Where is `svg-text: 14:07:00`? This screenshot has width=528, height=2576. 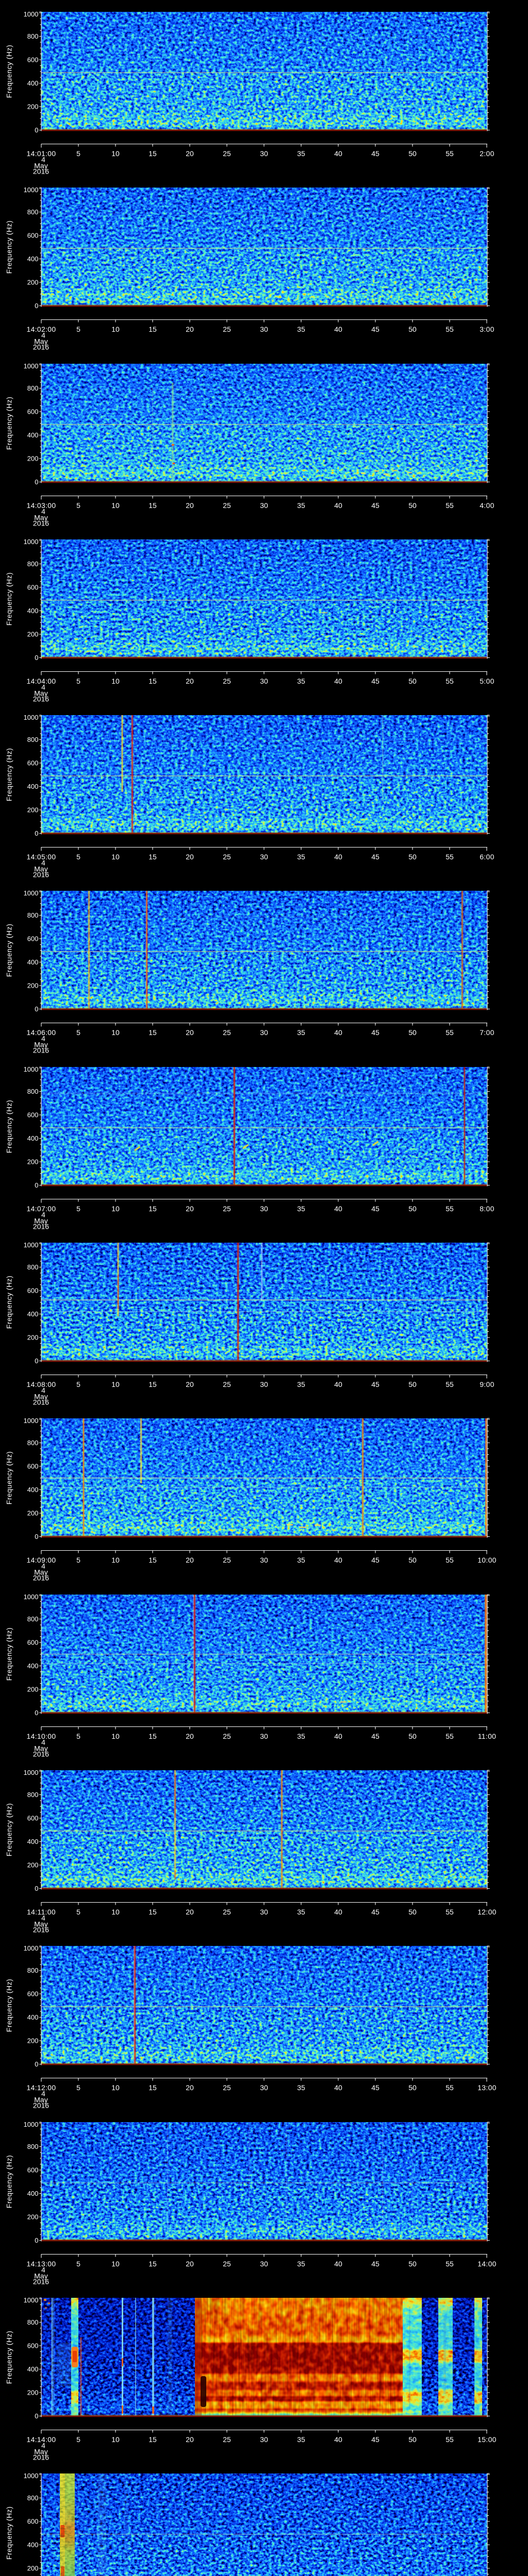 svg-text: 14:07:00 is located at coordinates (41, 1209).